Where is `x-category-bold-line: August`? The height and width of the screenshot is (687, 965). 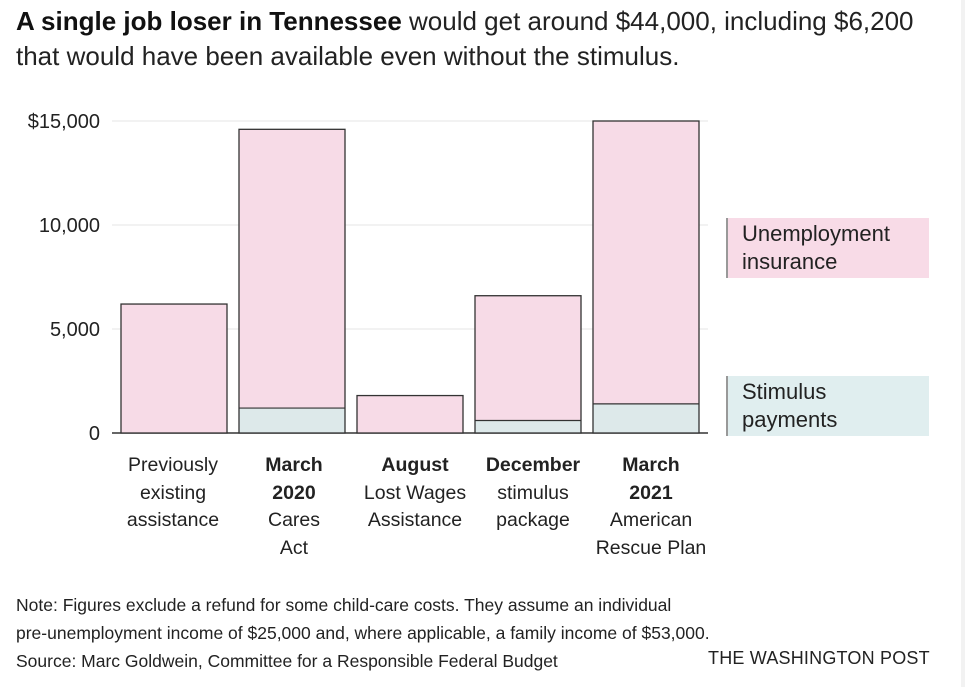 x-category-bold-line: August is located at coordinates (415, 465).